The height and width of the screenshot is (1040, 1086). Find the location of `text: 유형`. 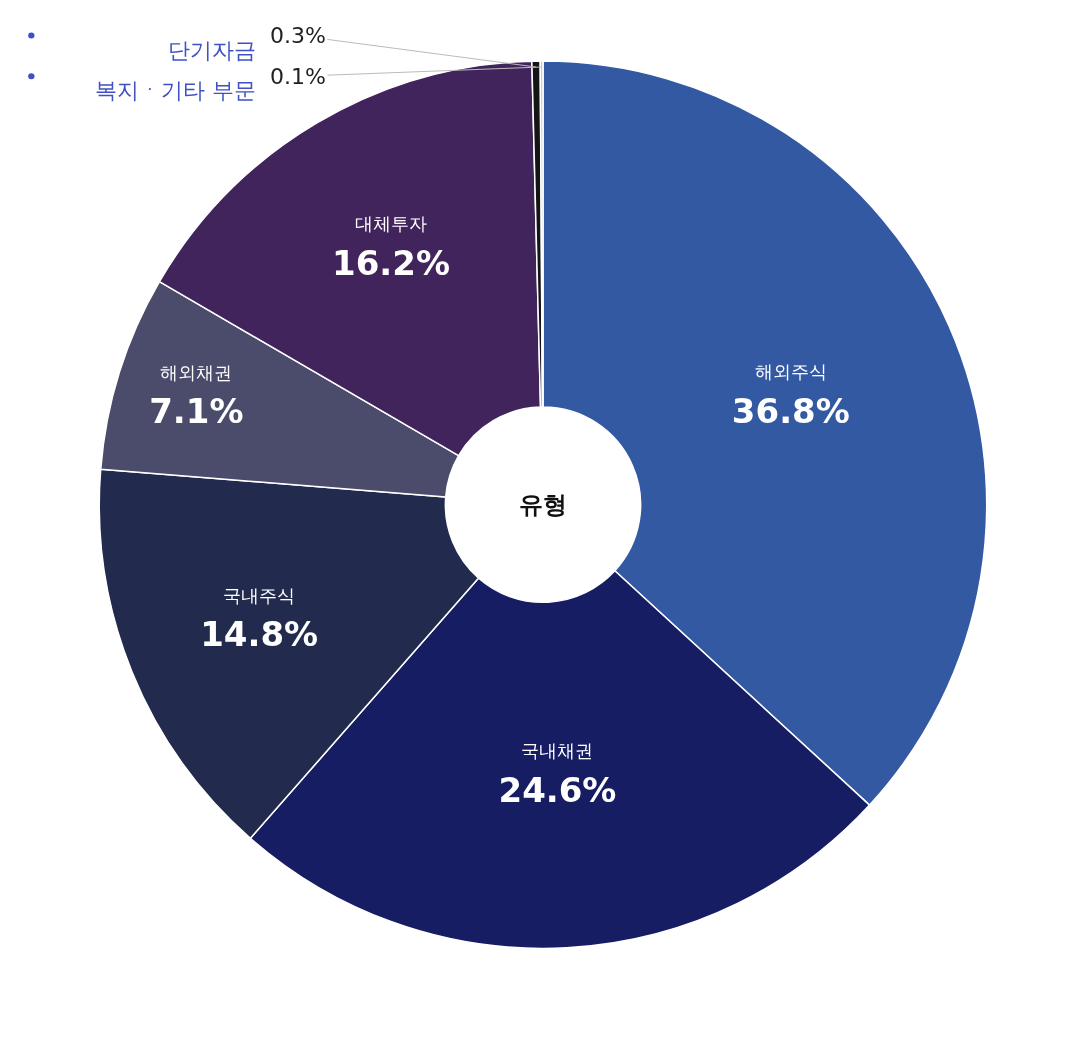

text: 유형 is located at coordinates (543, 505).